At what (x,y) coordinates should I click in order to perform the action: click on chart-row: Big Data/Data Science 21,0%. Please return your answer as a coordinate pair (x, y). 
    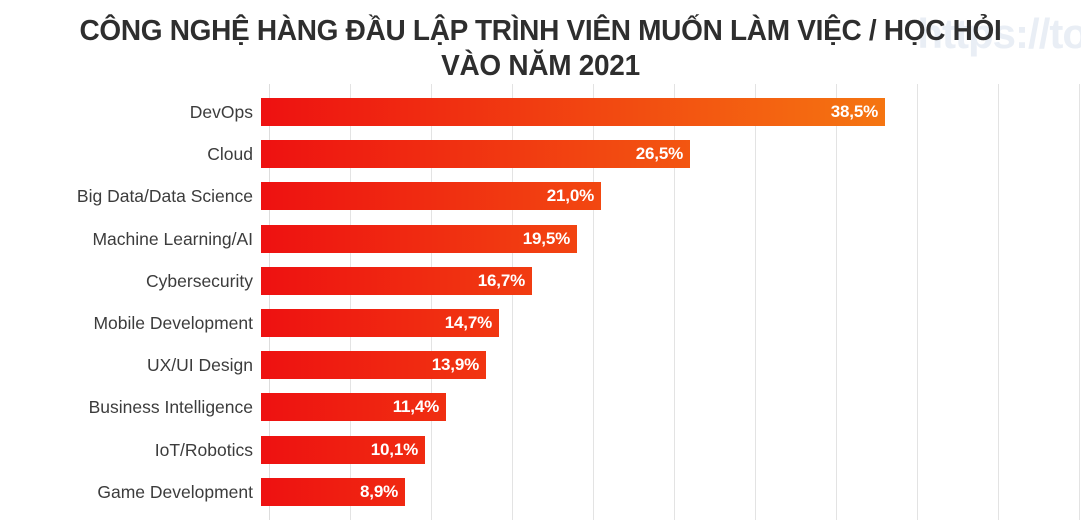
    Looking at the image, I should click on (540, 196).